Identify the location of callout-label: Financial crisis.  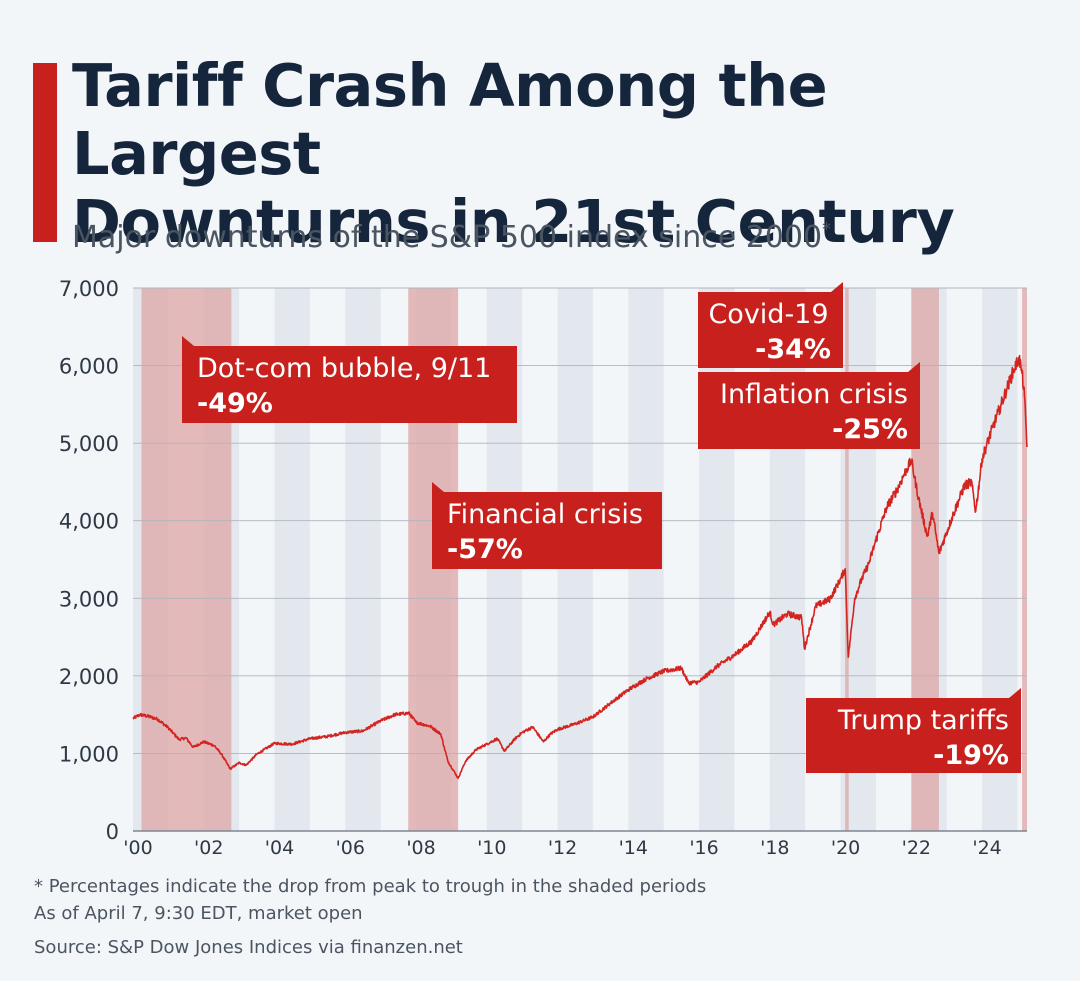
(545, 514).